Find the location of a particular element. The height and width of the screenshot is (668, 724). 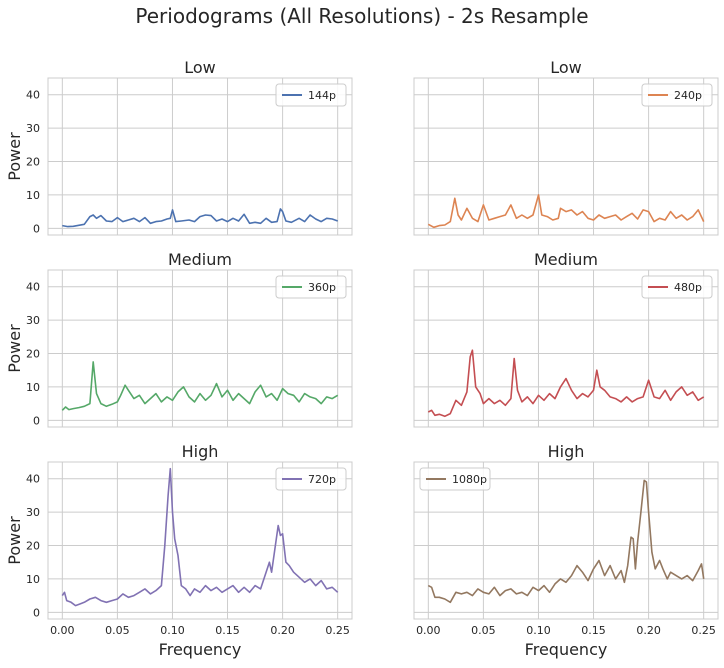

subplot-2: Low 240p is located at coordinates (566, 147).